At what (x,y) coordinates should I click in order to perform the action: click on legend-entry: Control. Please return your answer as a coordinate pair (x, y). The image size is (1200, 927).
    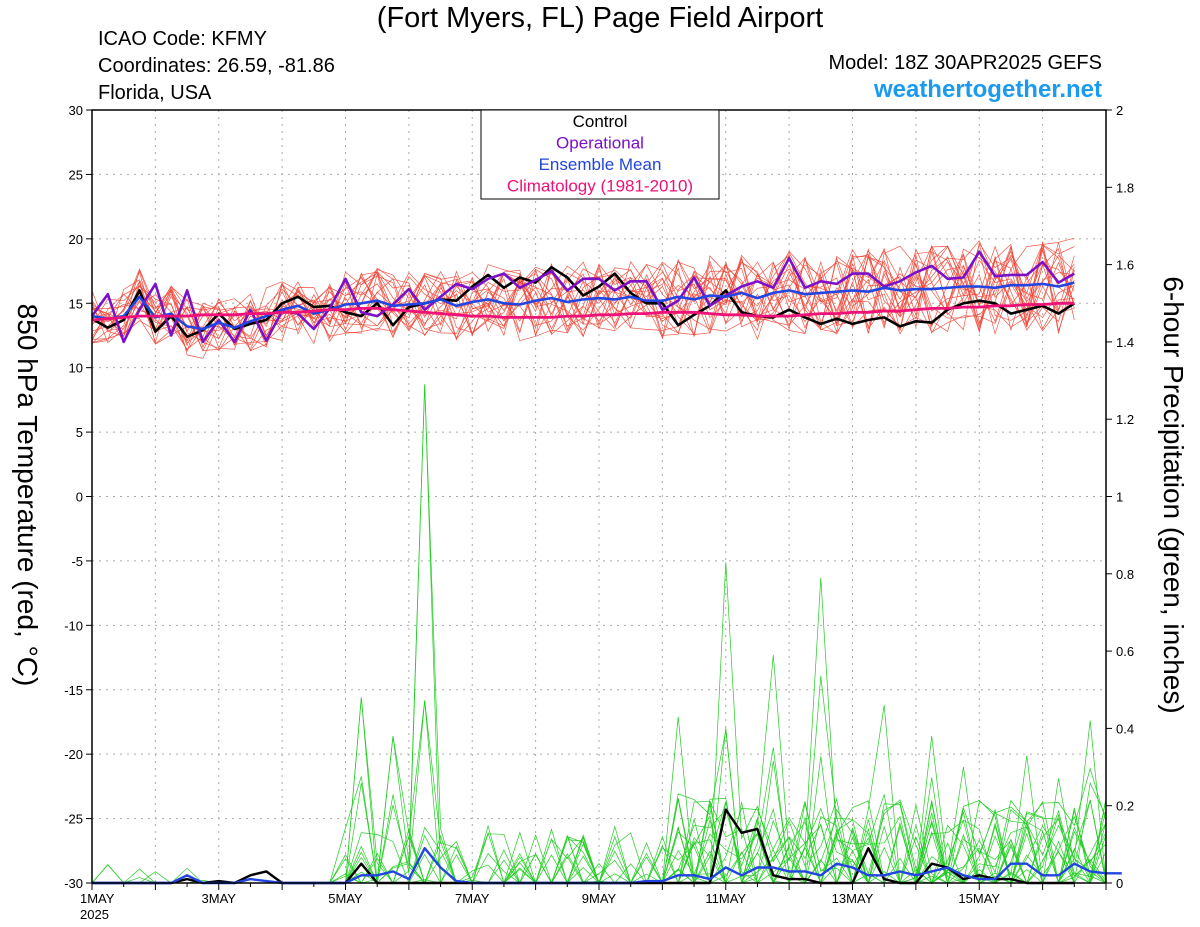
    Looking at the image, I should click on (600, 121).